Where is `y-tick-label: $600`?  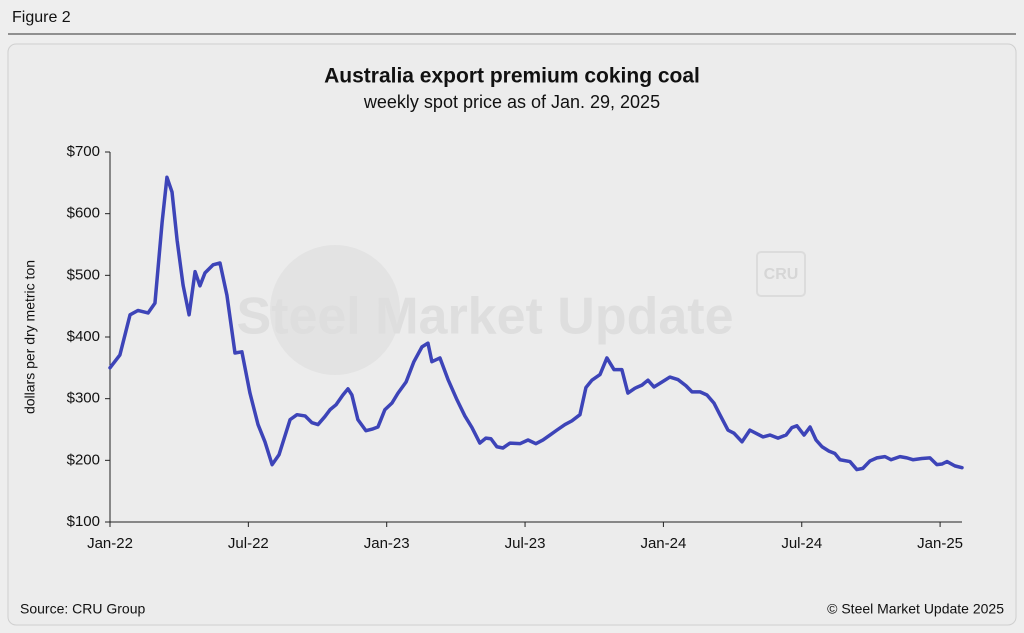 y-tick-label: $600 is located at coordinates (83, 213).